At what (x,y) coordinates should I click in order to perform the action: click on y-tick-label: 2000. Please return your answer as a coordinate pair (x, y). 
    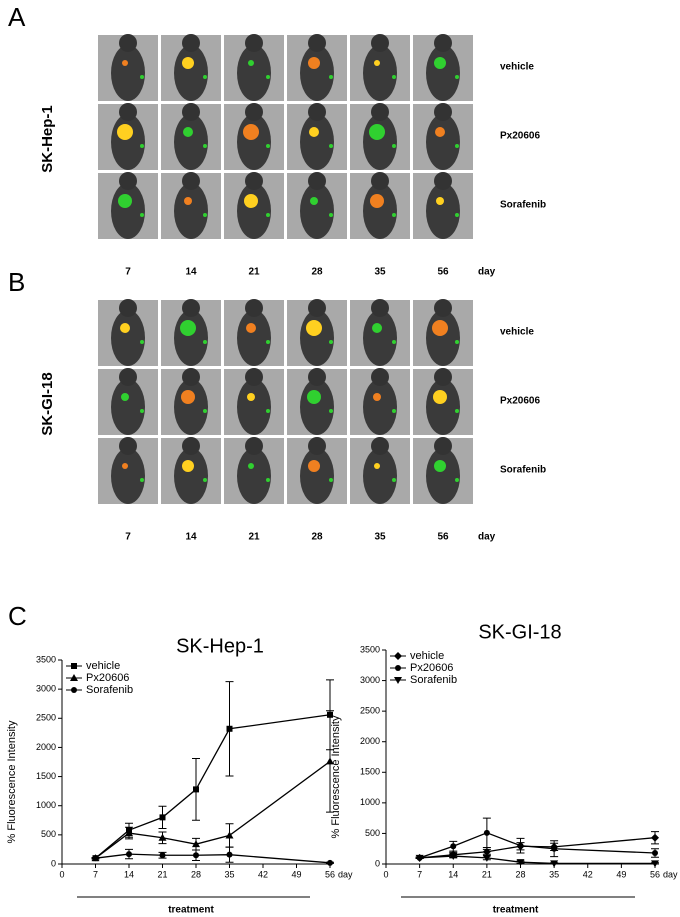
    Looking at the image, I should click on (46, 747).